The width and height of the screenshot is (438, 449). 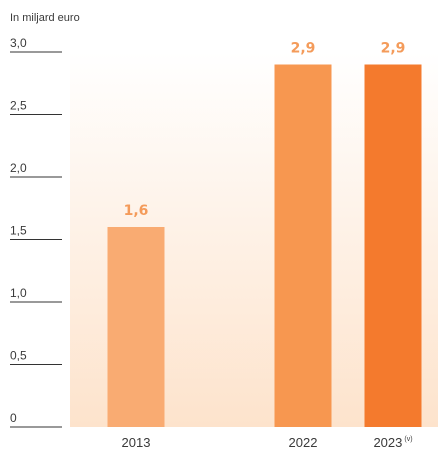 I want to click on data-label-2013: 1,6, so click(x=136, y=211).